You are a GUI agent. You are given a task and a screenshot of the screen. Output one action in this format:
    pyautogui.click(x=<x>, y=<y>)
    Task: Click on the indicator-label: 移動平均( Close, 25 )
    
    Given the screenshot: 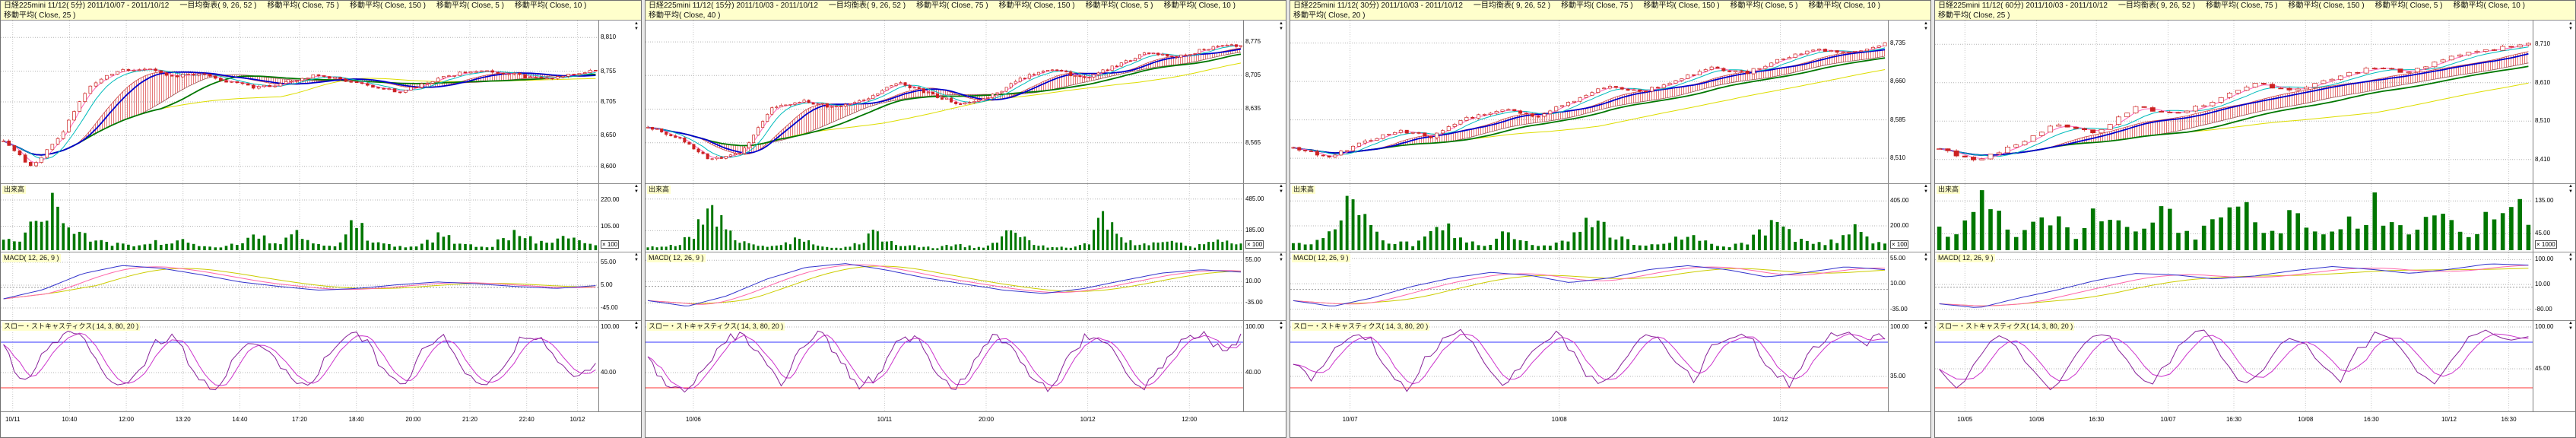 What is the action you would take?
    pyautogui.click(x=40, y=15)
    